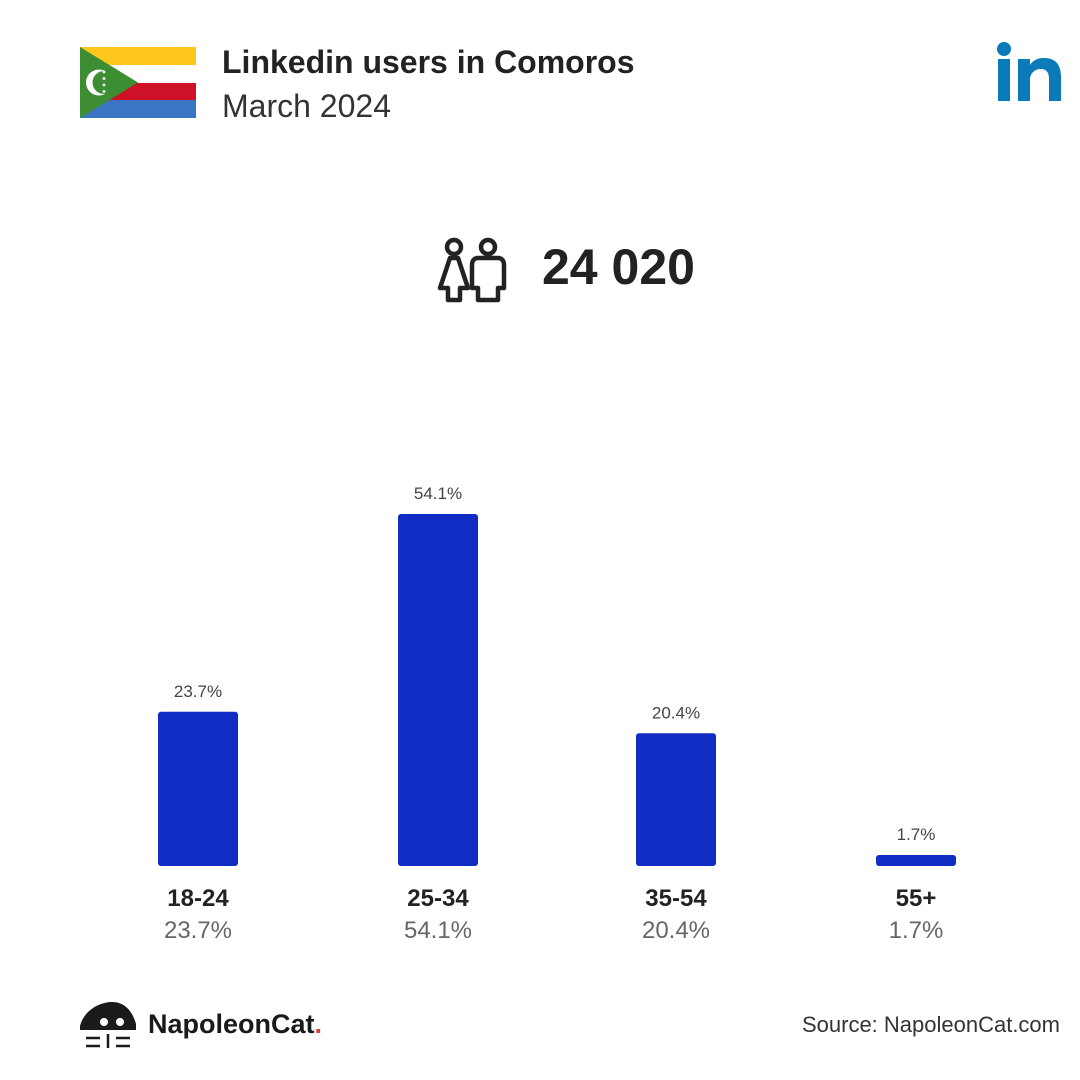 This screenshot has width=1080, height=1080. I want to click on napoleoncat-logo, so click(108, 1025).